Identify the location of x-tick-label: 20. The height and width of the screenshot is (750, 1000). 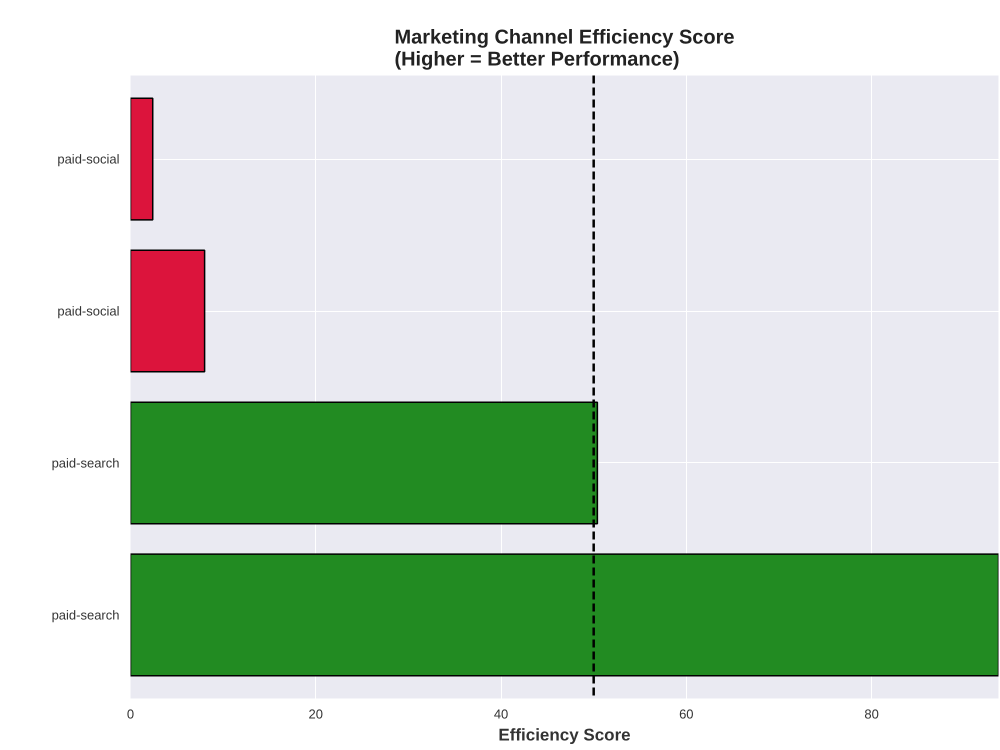
(316, 714).